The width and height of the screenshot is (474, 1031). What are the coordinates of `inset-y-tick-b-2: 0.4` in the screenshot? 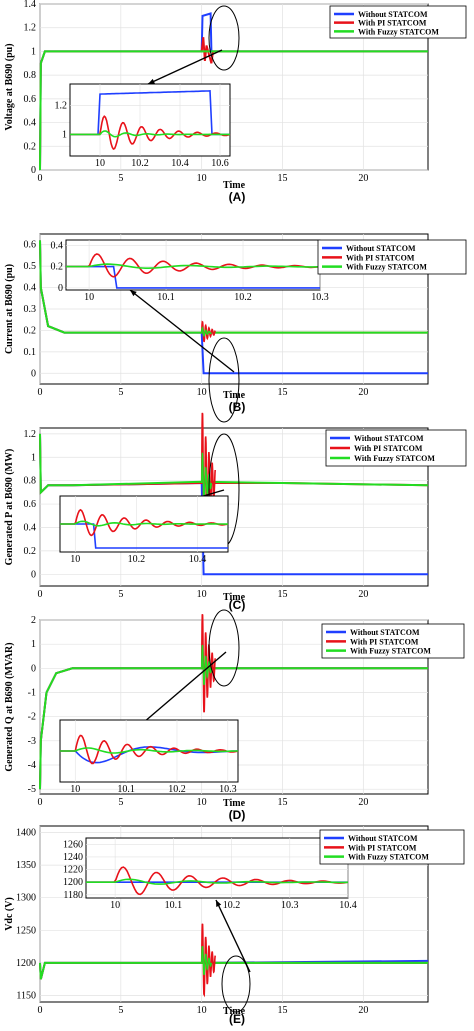 It's located at (57, 245).